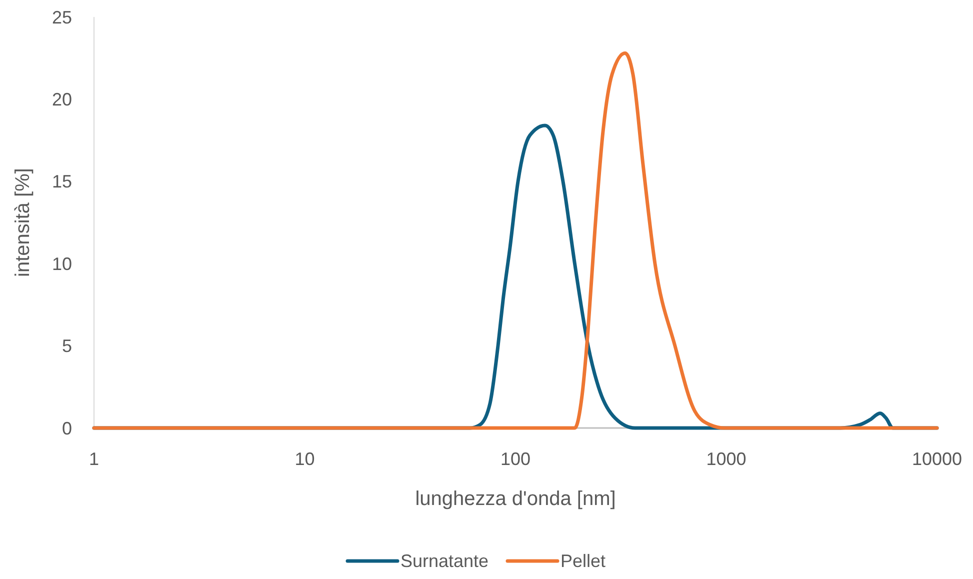 The height and width of the screenshot is (579, 973). Describe the element at coordinates (937, 459) in the screenshot. I see `x-tick-label: 10000` at that location.